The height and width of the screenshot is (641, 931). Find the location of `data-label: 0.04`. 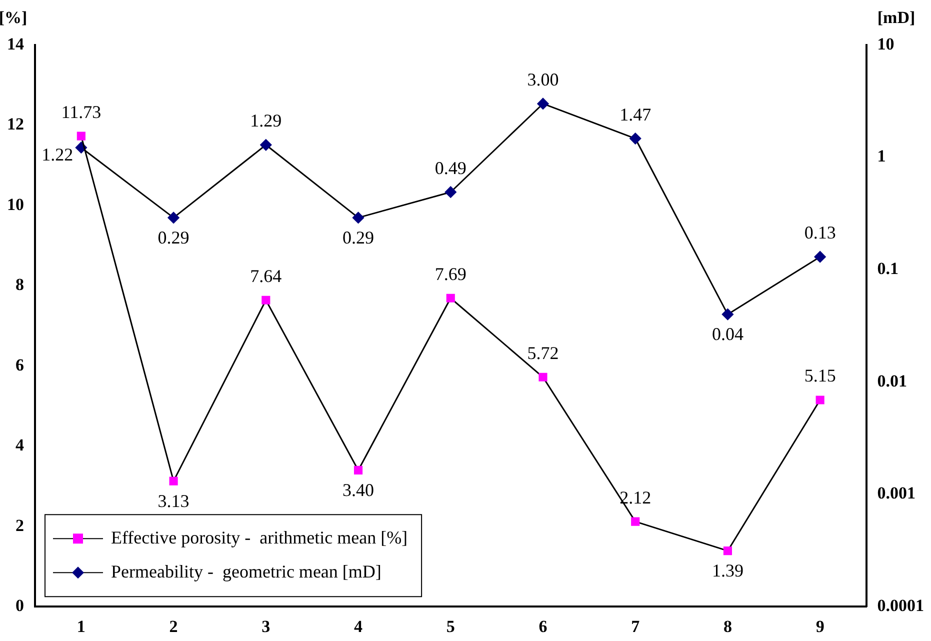

data-label: 0.04 is located at coordinates (728, 334).